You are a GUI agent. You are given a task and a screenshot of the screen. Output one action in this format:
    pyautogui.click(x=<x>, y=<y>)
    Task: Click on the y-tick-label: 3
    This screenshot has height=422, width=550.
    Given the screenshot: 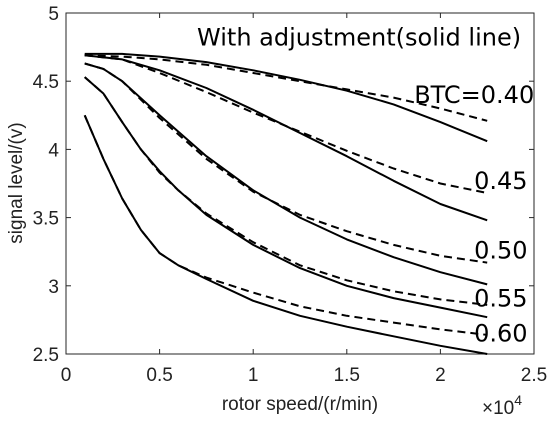 What is the action you would take?
    pyautogui.click(x=53, y=287)
    